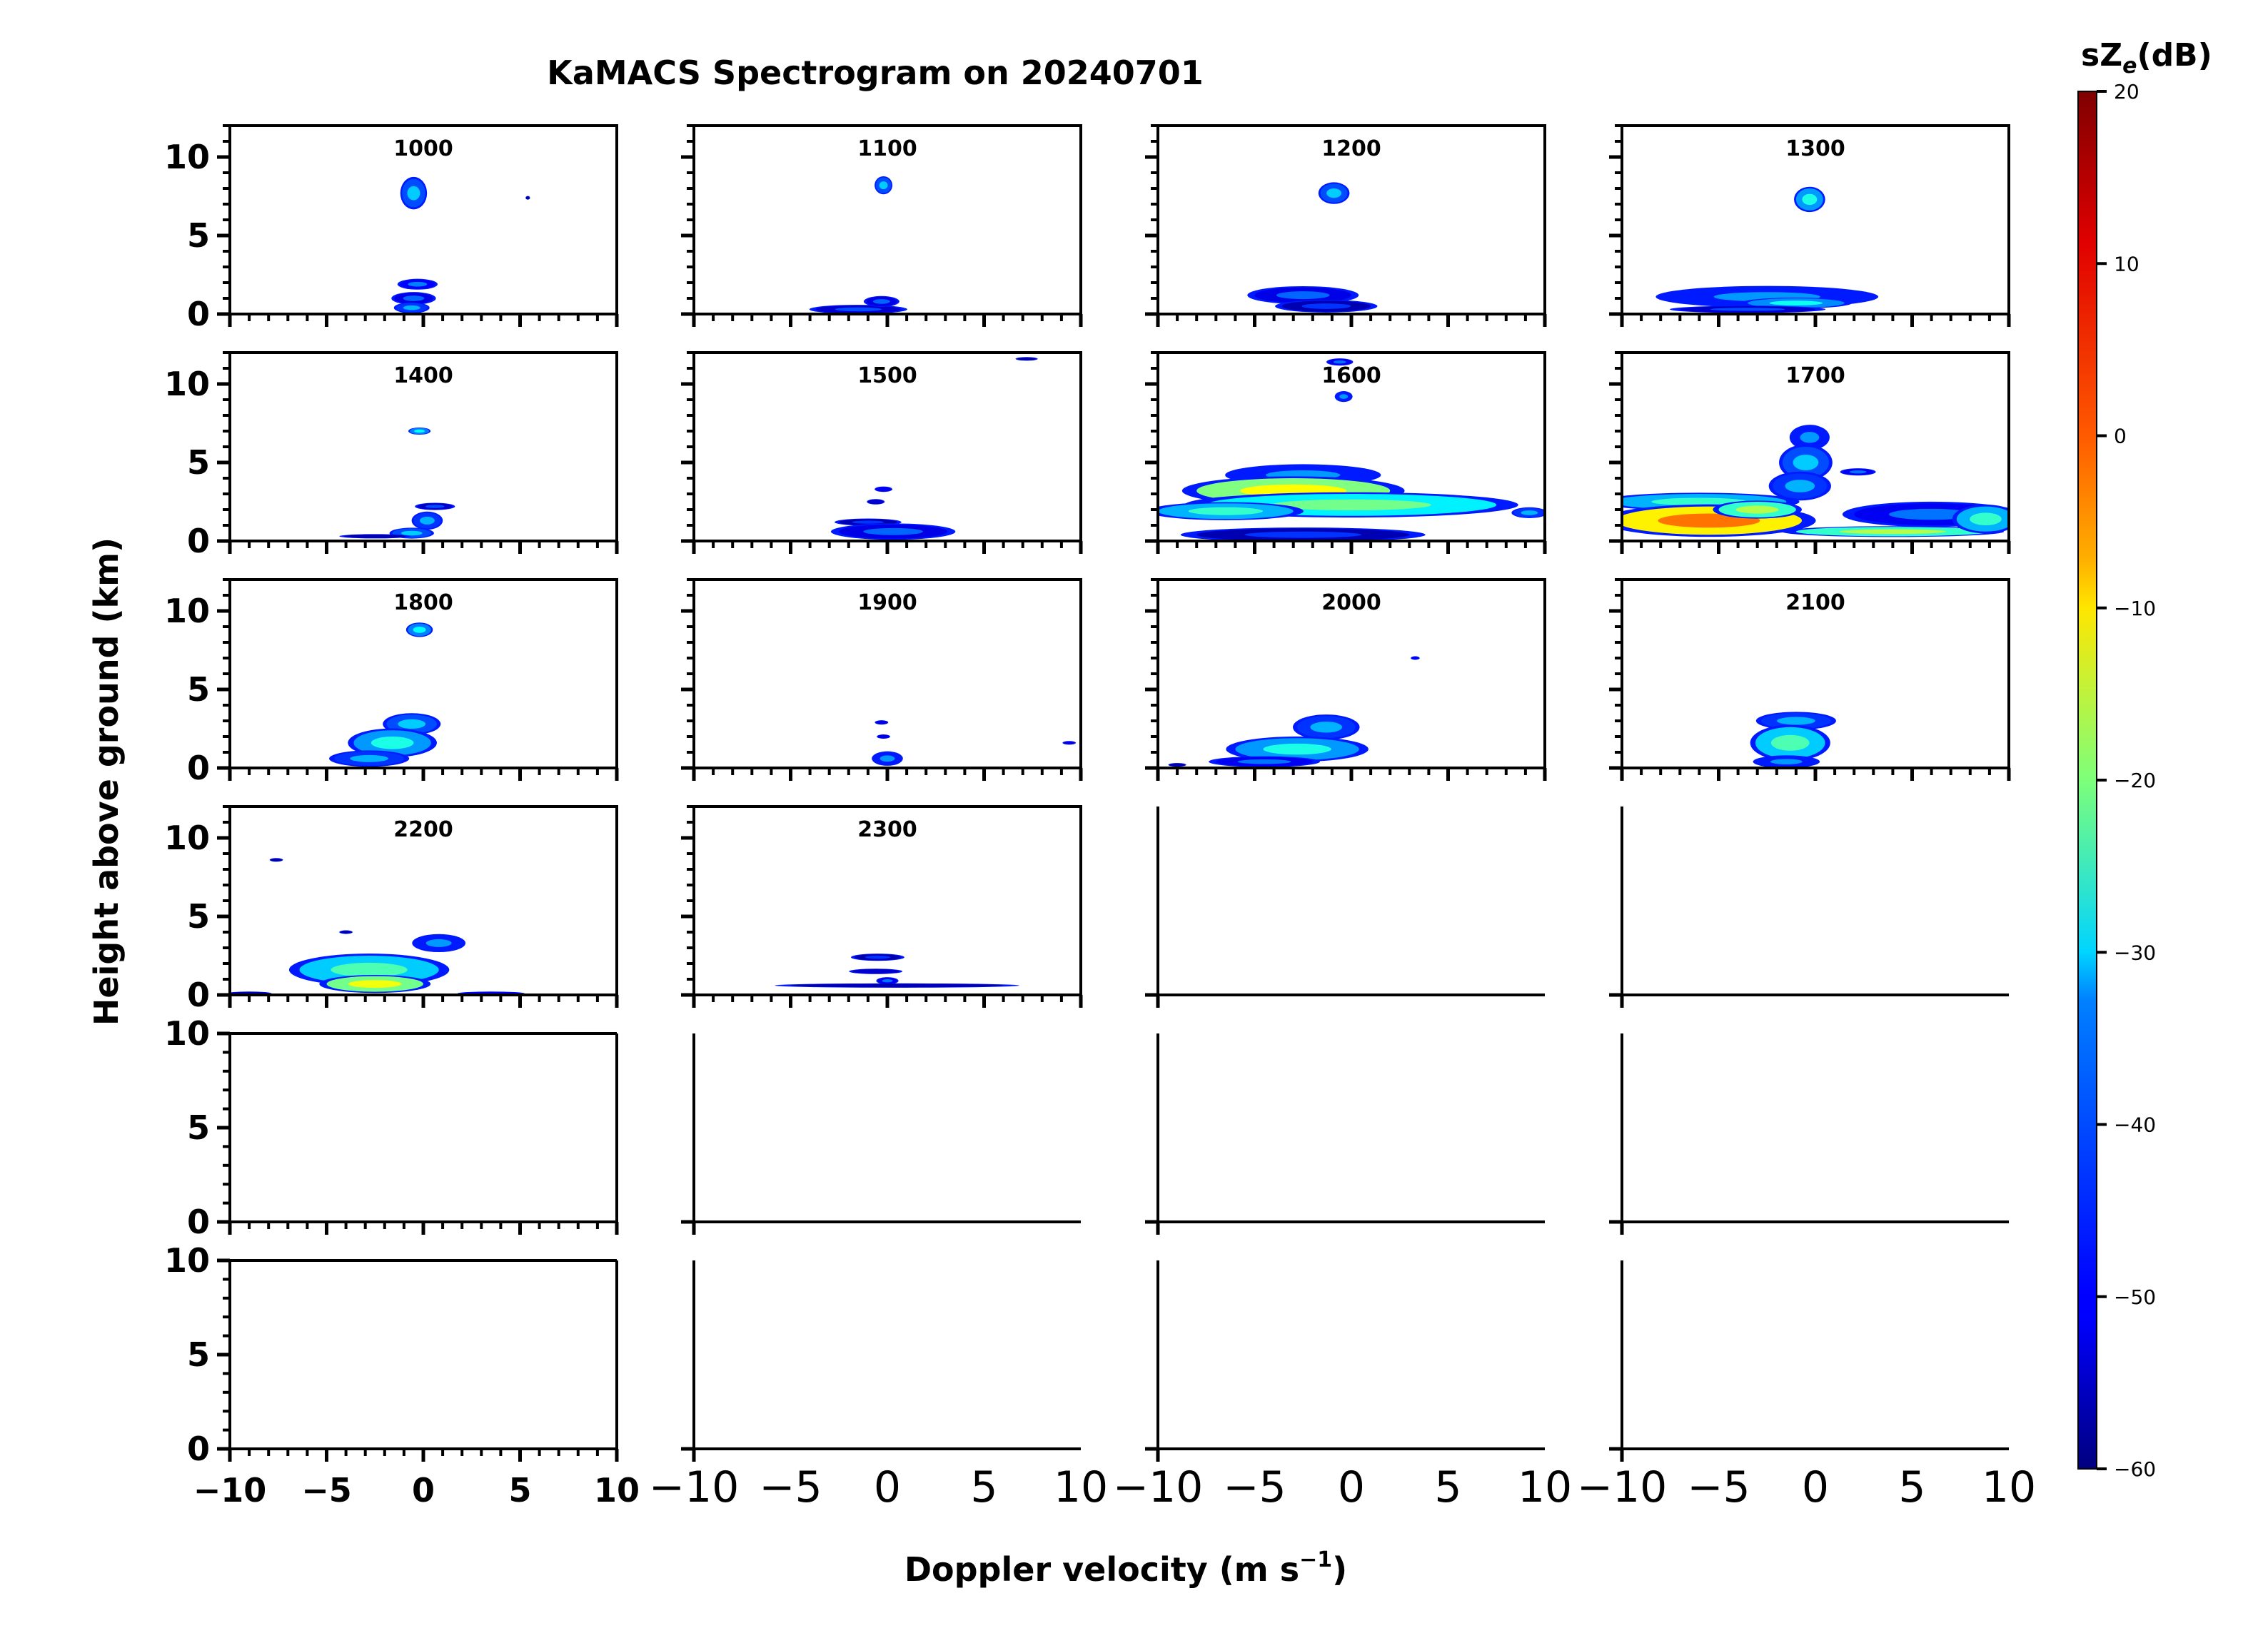 This screenshot has height=1628, width=2268. What do you see at coordinates (391, 455) in the screenshot?
I see `panel-1400: 1400 0 5 10` at bounding box center [391, 455].